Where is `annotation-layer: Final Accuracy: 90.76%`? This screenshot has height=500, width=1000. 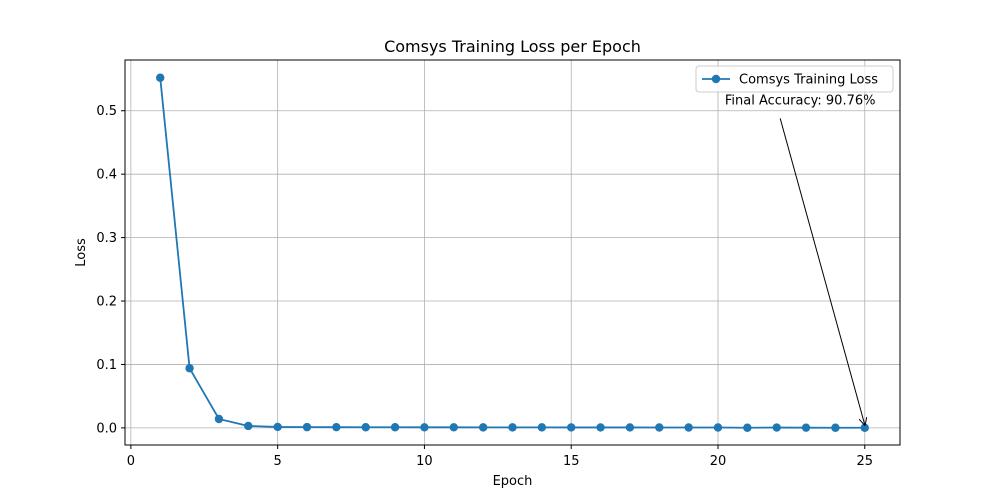
annotation-layer: Final Accuracy: 90.76% is located at coordinates (800, 258).